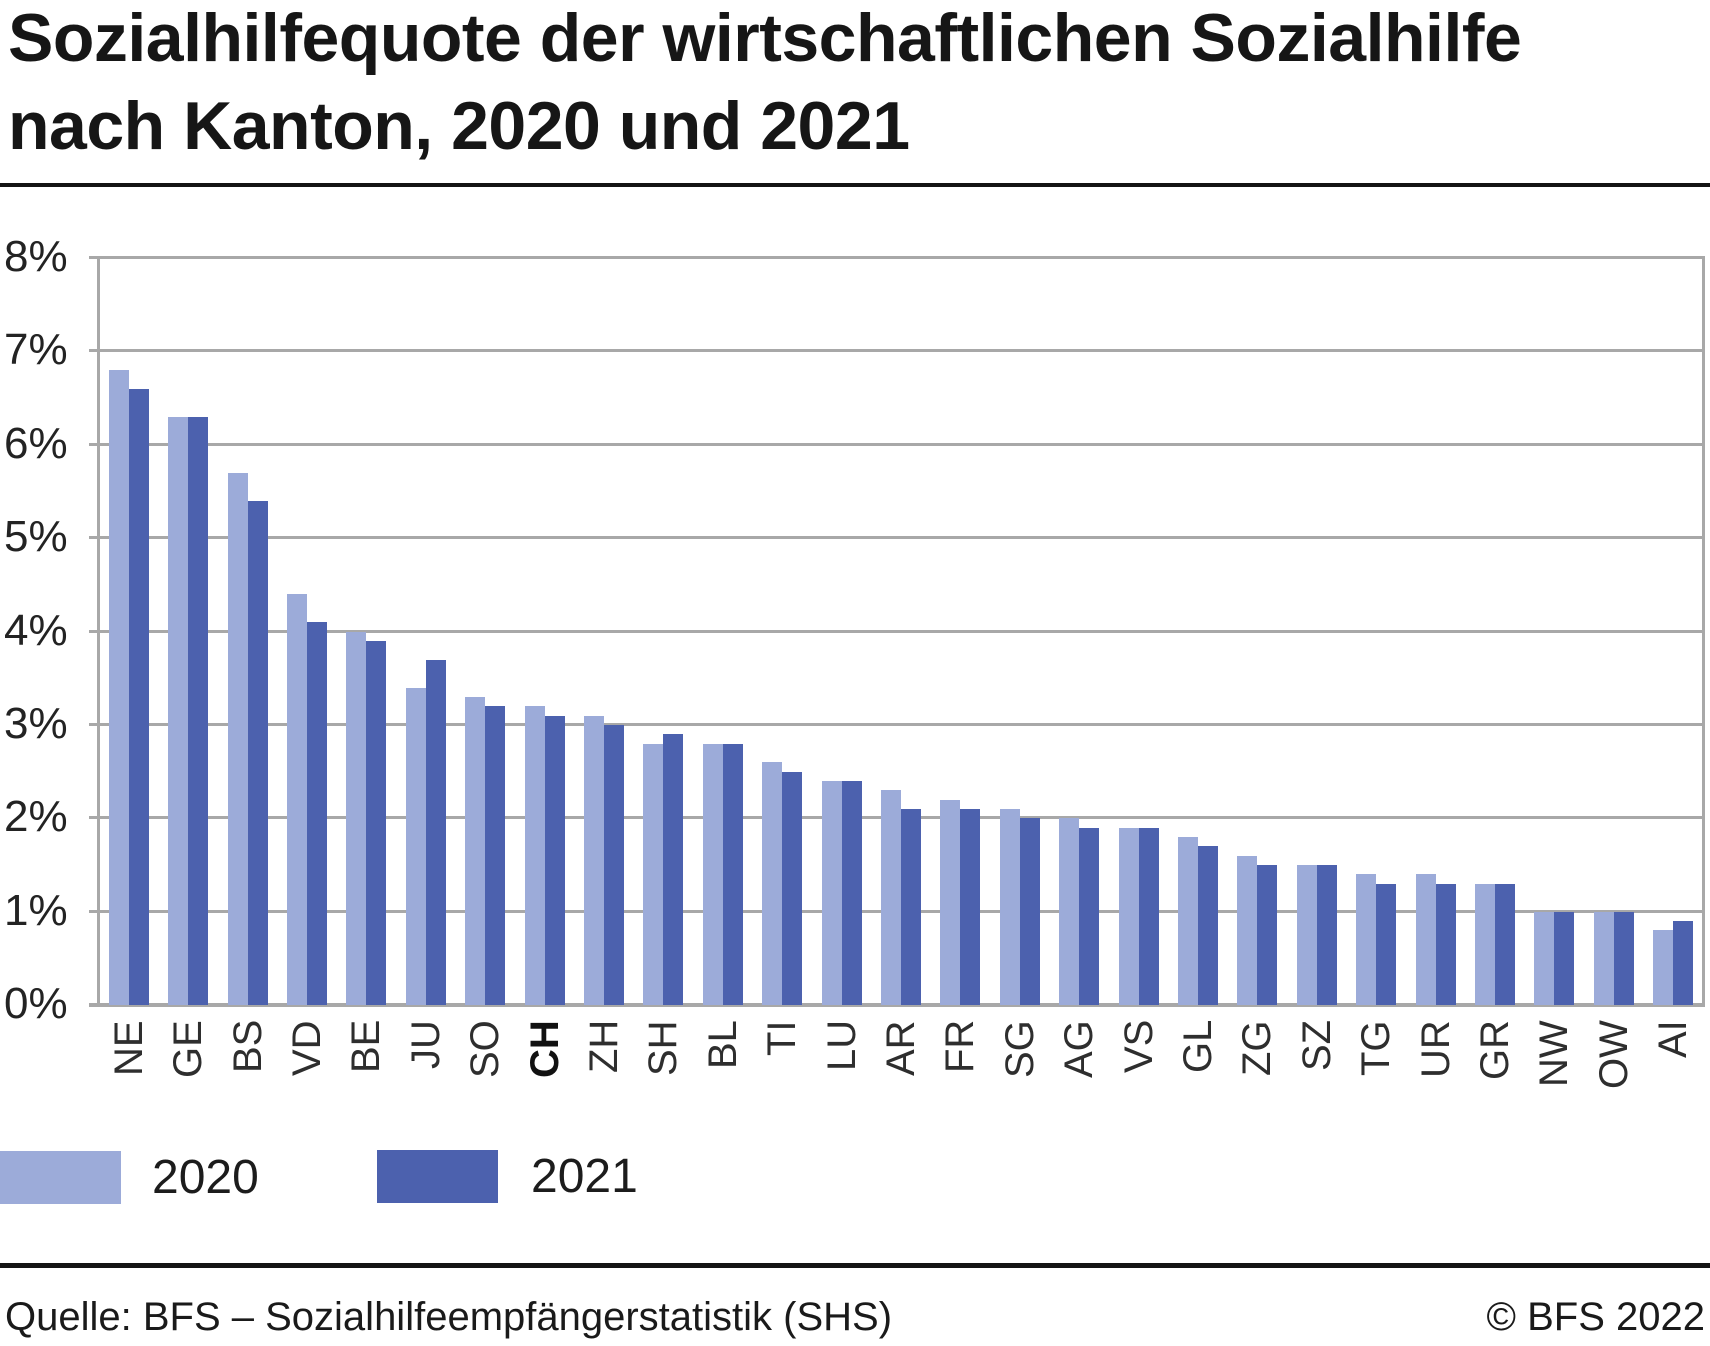 This screenshot has width=1710, height=1346. What do you see at coordinates (36, 443) in the screenshot?
I see `y-axis-tick-6%: 6%` at bounding box center [36, 443].